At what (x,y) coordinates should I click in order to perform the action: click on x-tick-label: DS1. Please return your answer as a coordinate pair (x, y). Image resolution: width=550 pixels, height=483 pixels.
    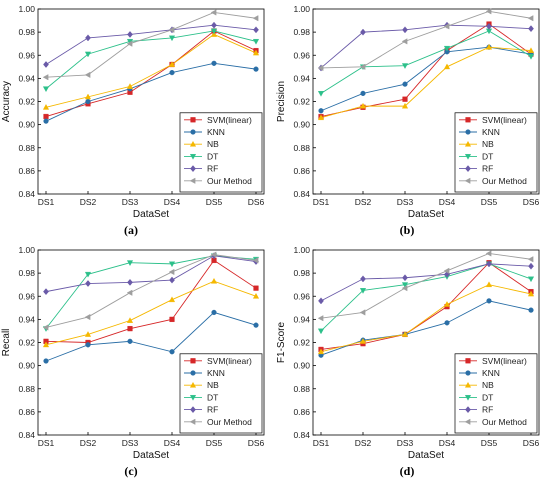
    Looking at the image, I should click on (321, 202).